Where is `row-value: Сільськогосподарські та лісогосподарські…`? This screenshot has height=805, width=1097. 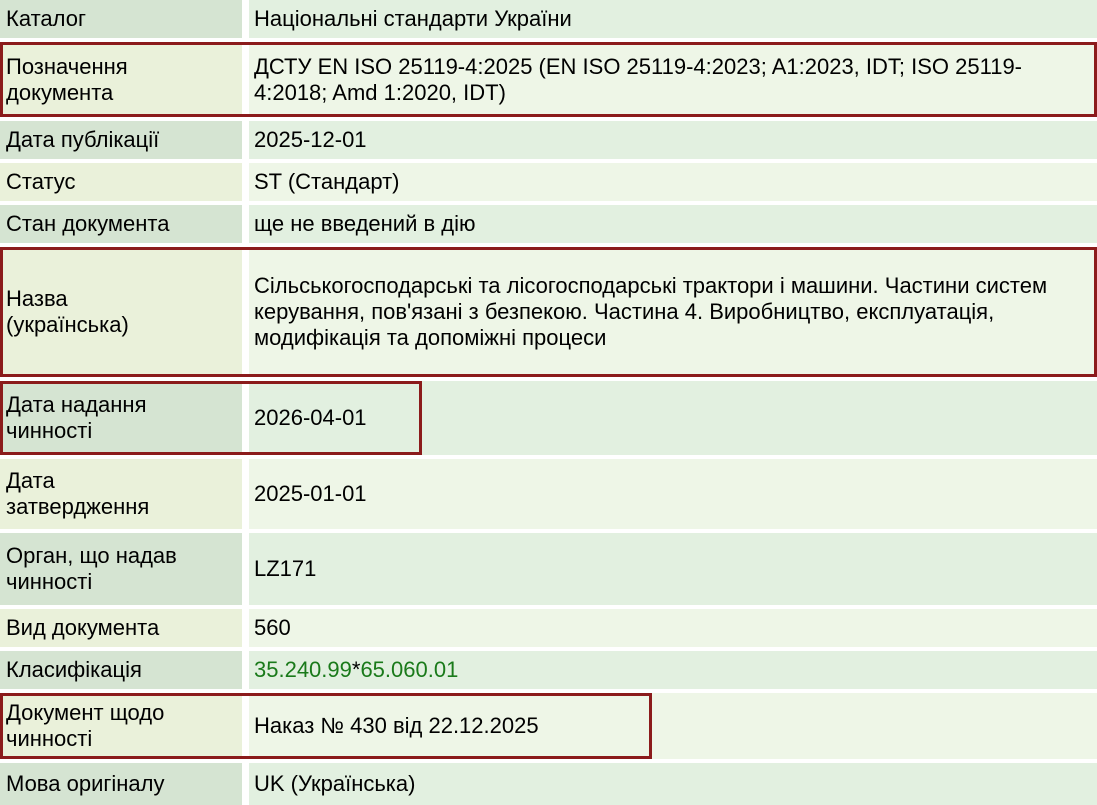 row-value: Сільськогосподарські та лісогосподарські… is located at coordinates (673, 312).